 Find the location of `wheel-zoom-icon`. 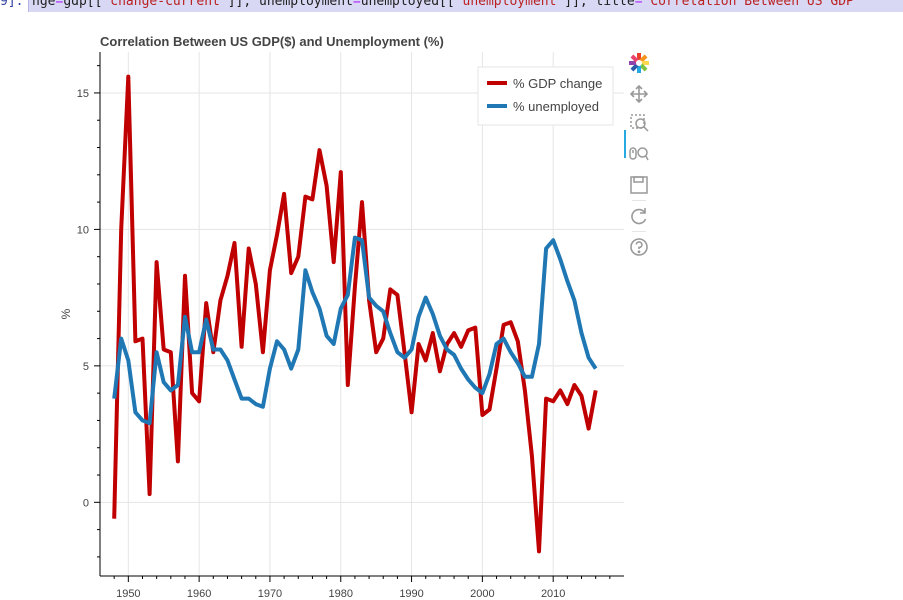

wheel-zoom-icon is located at coordinates (639, 154).